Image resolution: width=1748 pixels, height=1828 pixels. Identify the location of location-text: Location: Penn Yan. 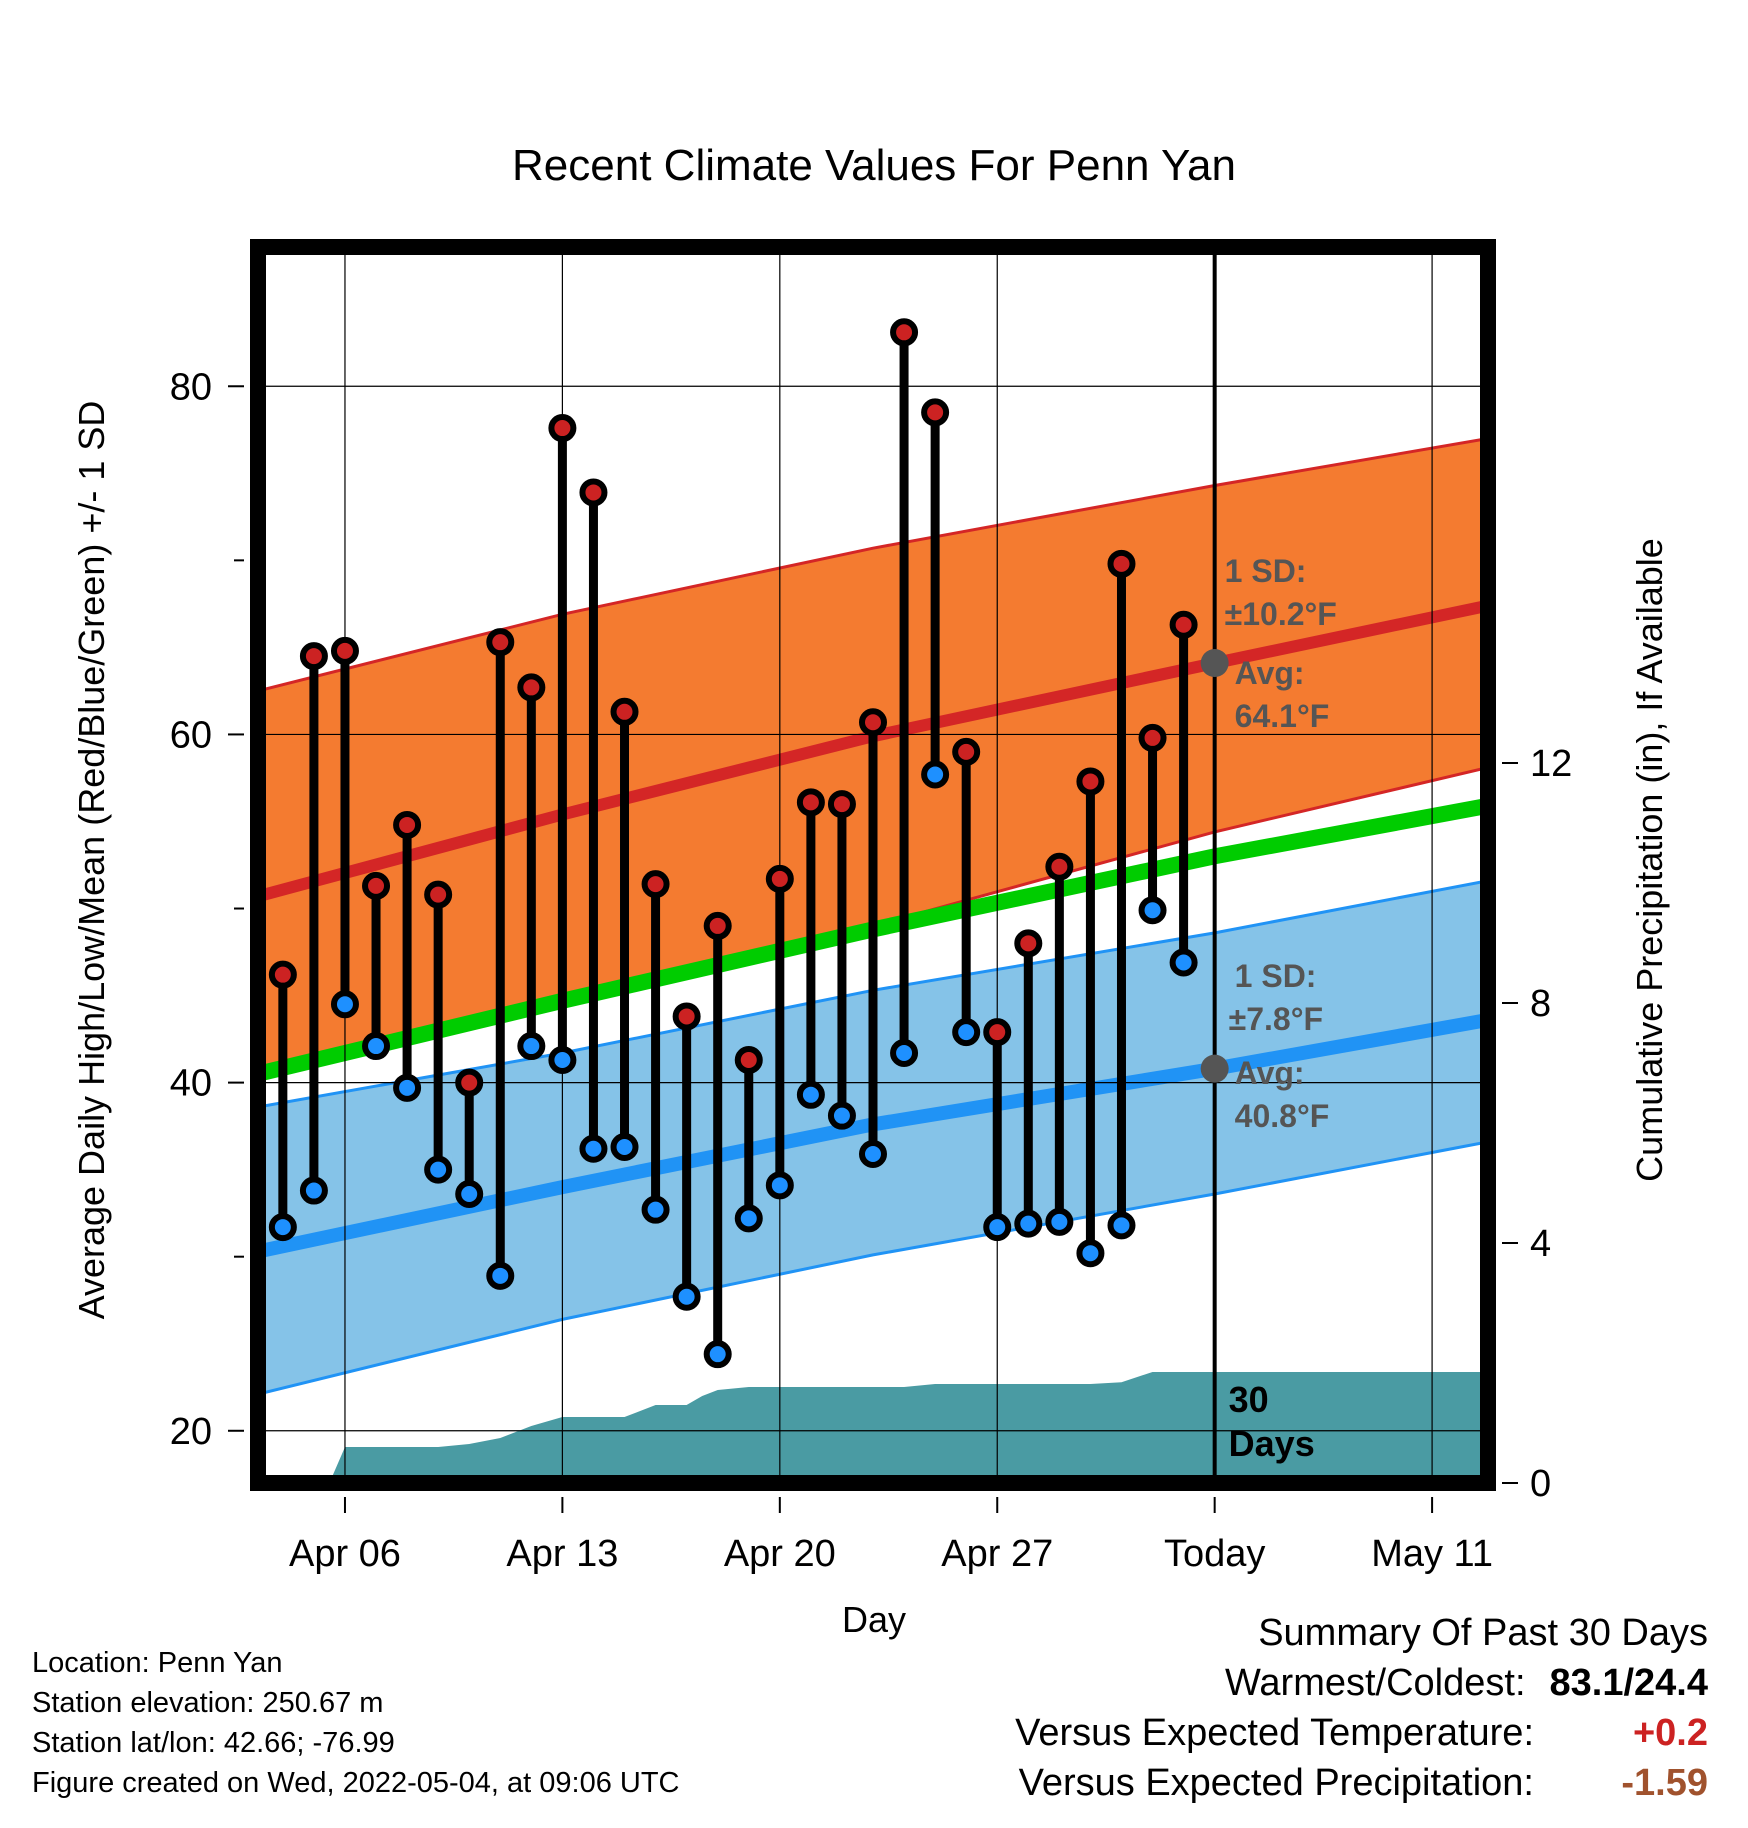
(157, 1663).